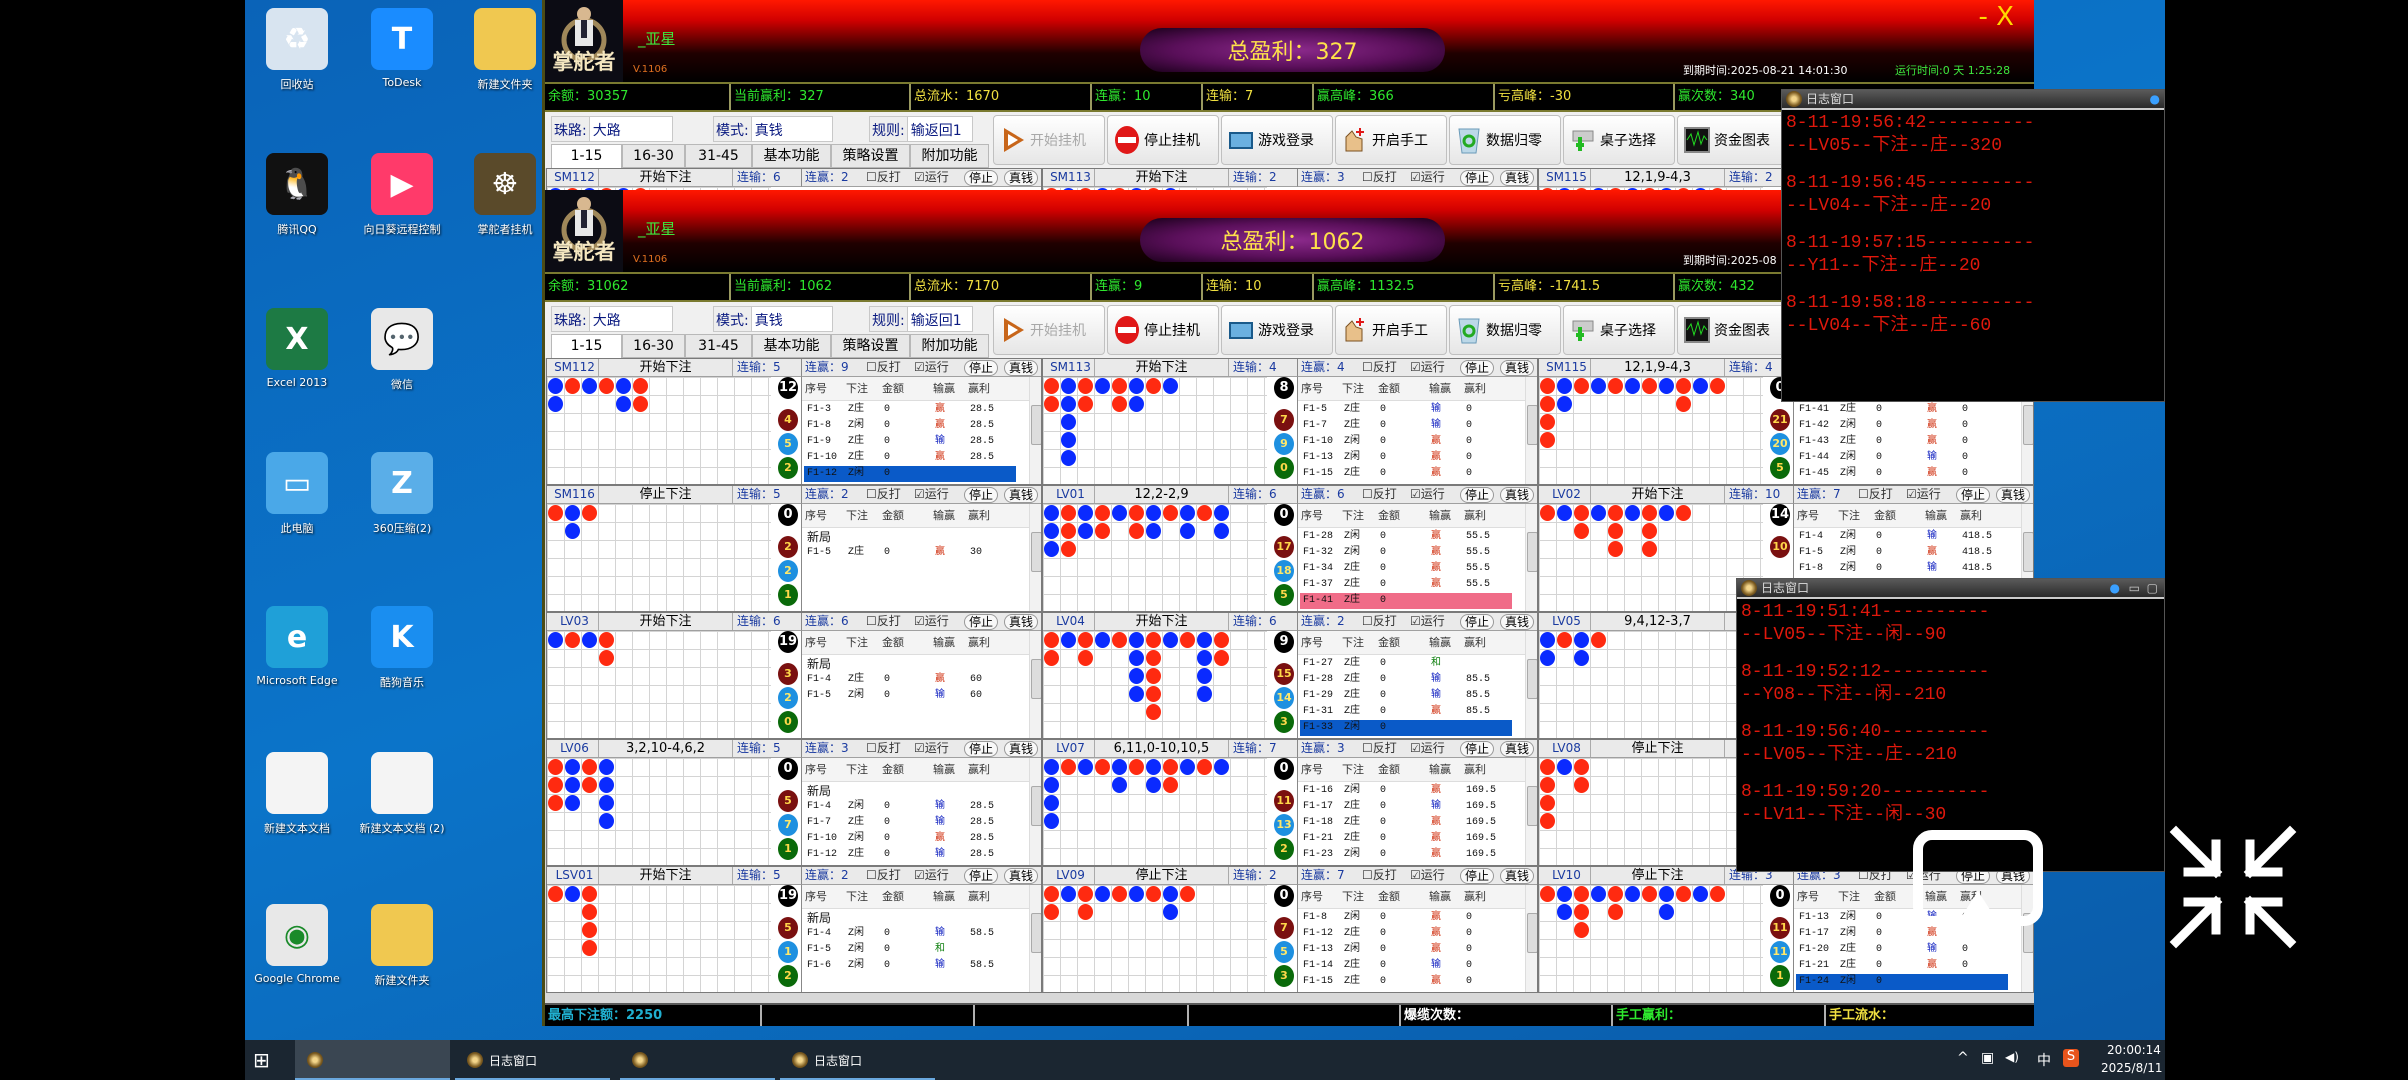  I want to click on table-cell: F1-17, so click(1318, 806).